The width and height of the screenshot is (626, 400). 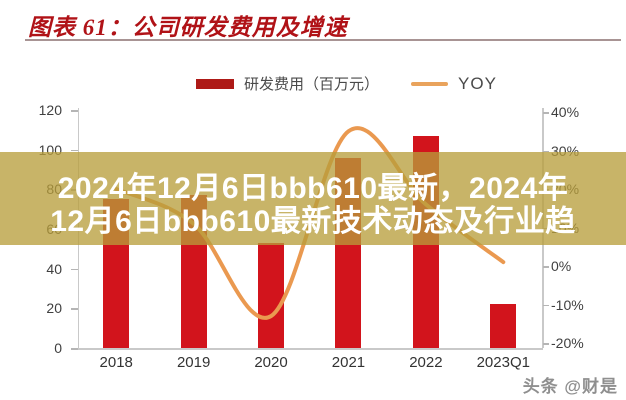 I want to click on x-axis-label-2022: 2022, so click(x=426, y=362).